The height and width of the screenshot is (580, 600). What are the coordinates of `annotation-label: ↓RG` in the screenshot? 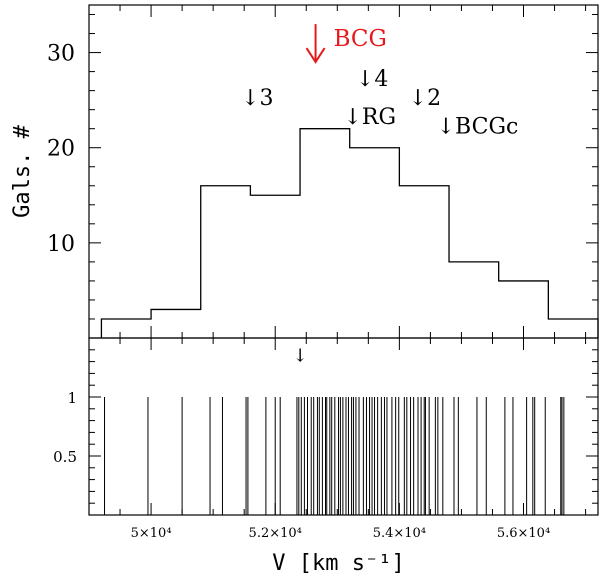 It's located at (370, 117).